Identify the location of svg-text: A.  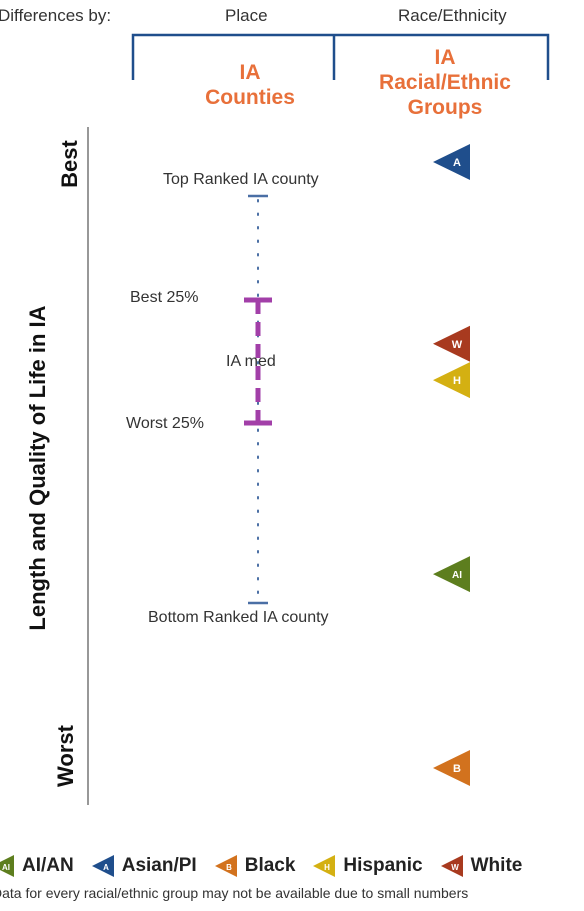
(106, 867).